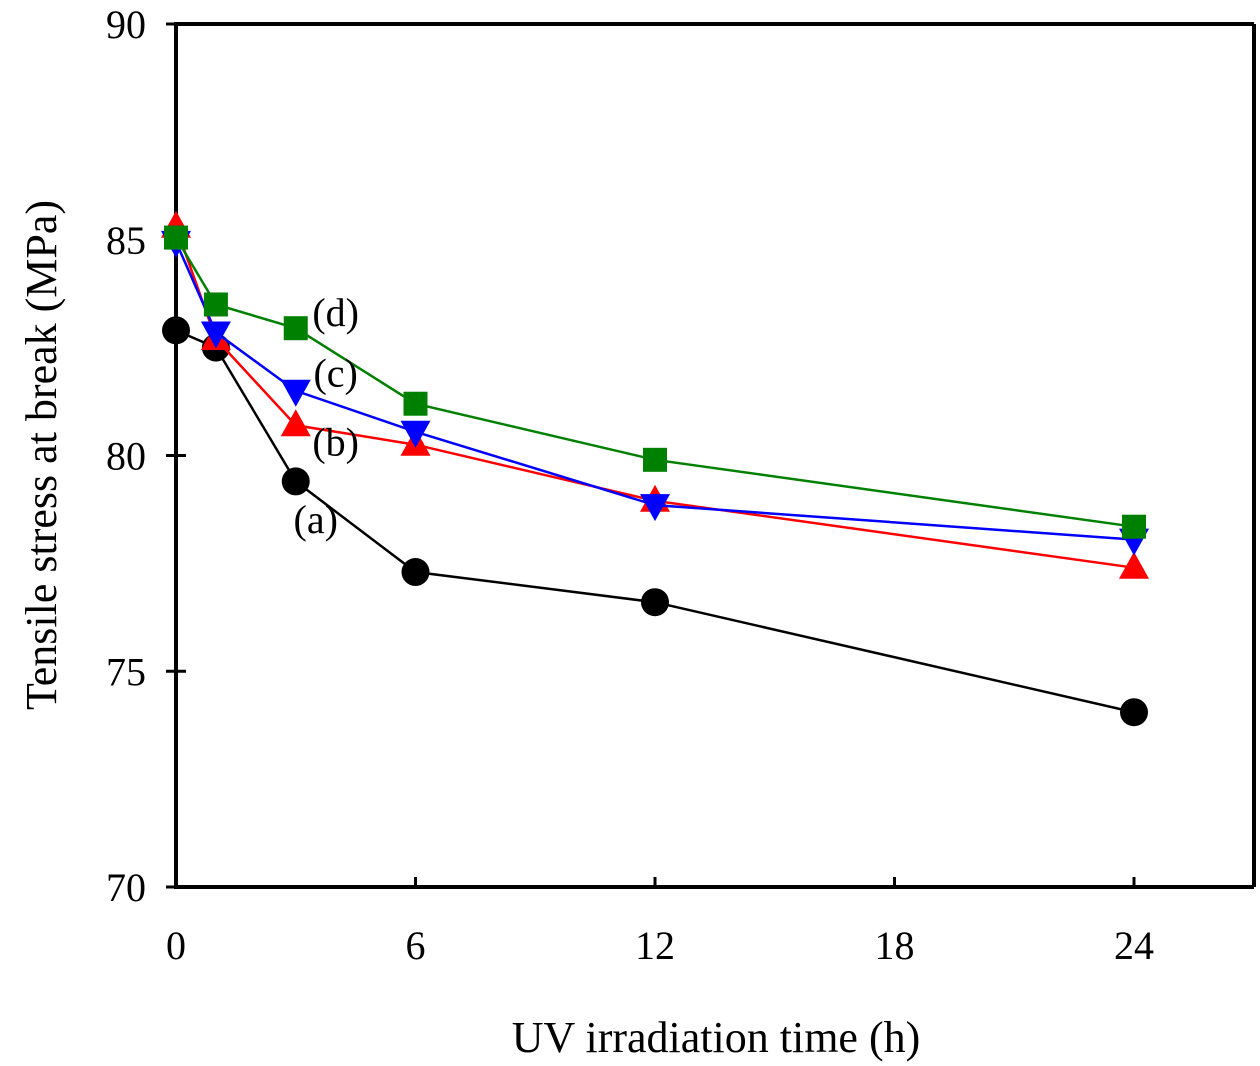 The height and width of the screenshot is (1066, 1260). I want to click on labels-layer: (a) (b) (c) (d), so click(326, 416).